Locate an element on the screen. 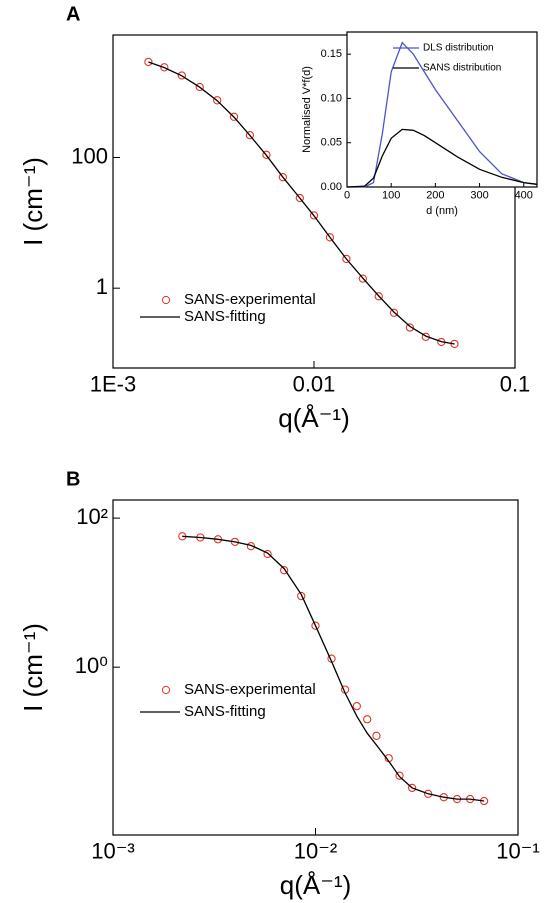  plot-frame is located at coordinates (442, 109).